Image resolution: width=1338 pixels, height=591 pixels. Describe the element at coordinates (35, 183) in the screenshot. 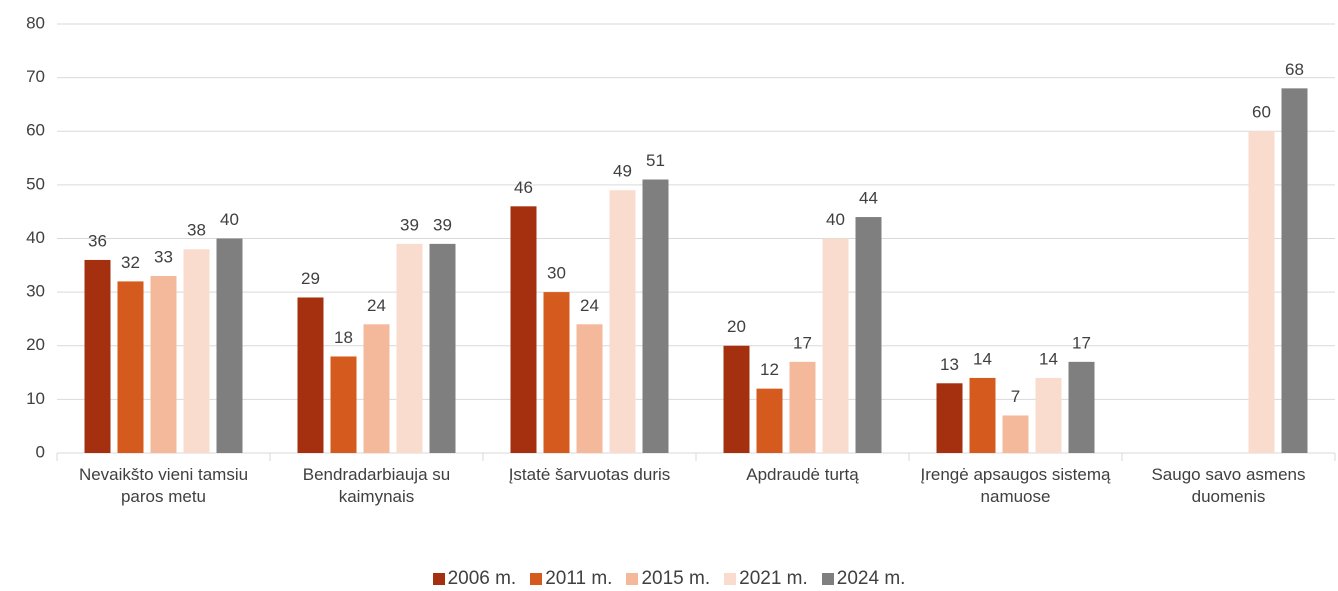

I see `y-tick-label: 50` at that location.